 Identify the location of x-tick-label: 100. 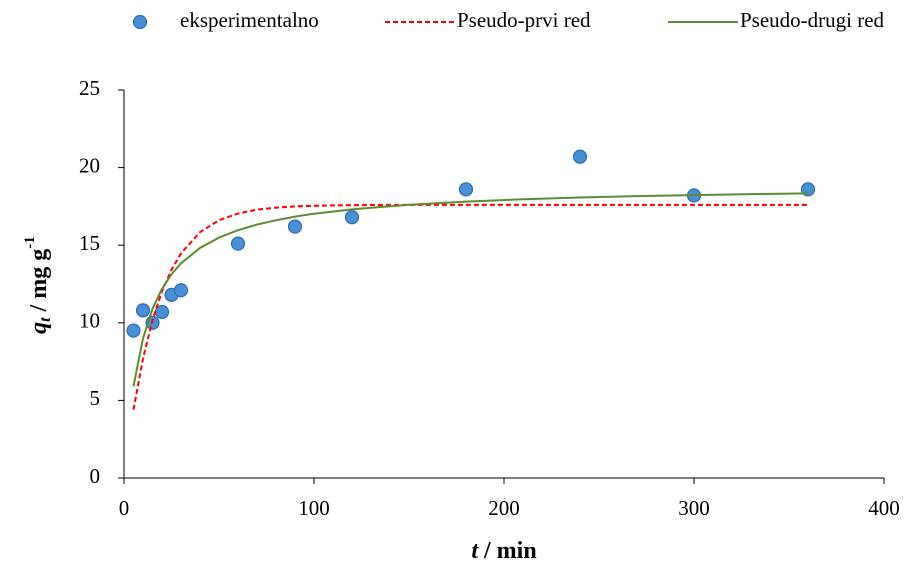
(314, 508).